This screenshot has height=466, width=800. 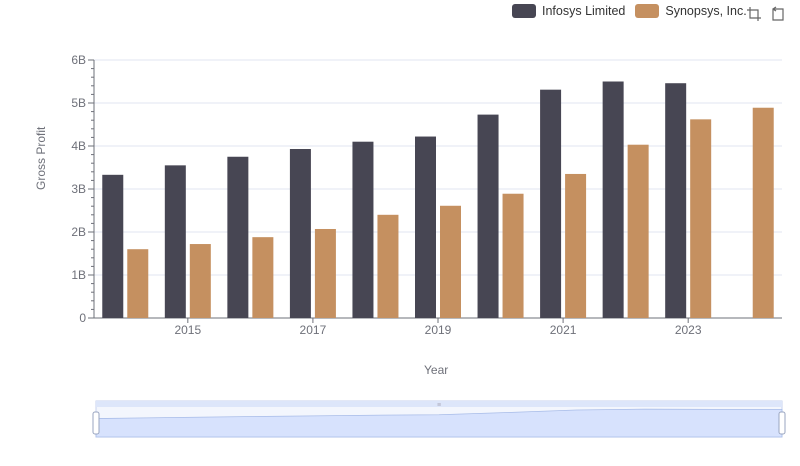 I want to click on bar-infosys-2019, so click(x=425, y=227).